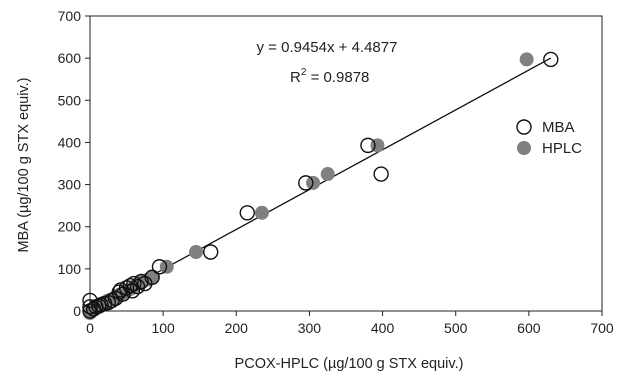 This screenshot has width=628, height=377. I want to click on x-tick-label: 300, so click(310, 328).